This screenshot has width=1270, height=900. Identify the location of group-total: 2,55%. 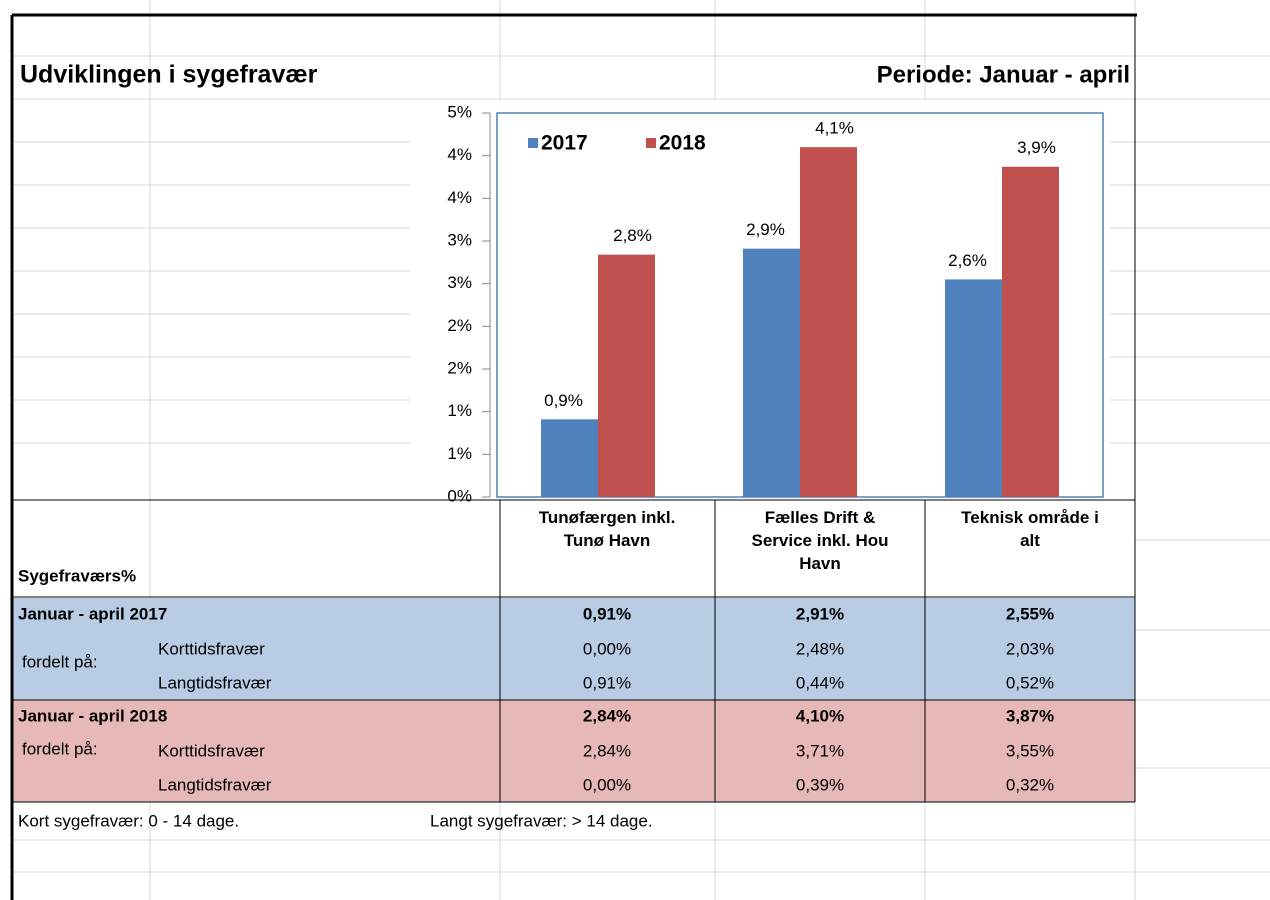
(1030, 613).